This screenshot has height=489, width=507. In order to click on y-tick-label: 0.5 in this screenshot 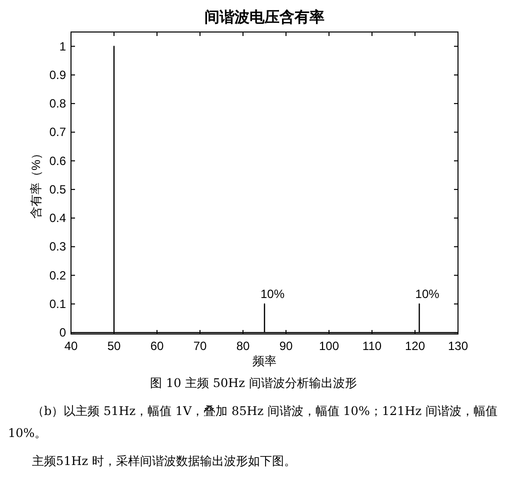, I will do `click(57, 189)`.